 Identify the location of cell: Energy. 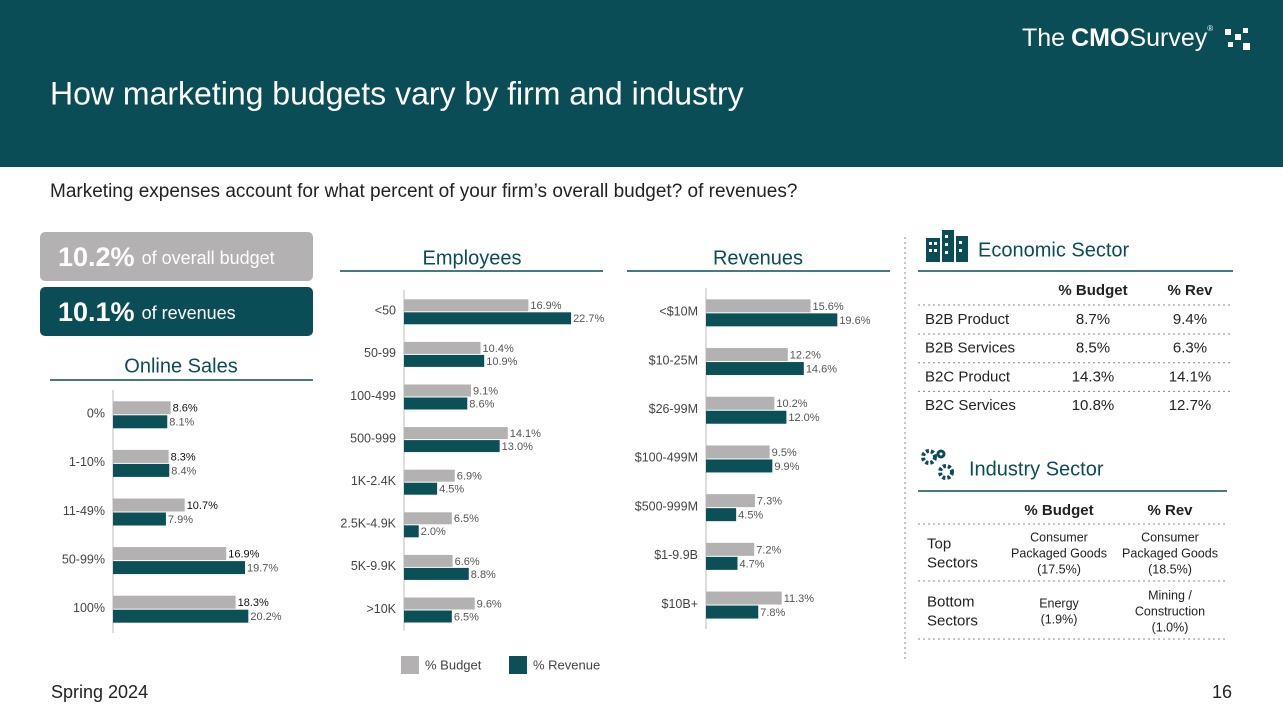
(1059, 603).